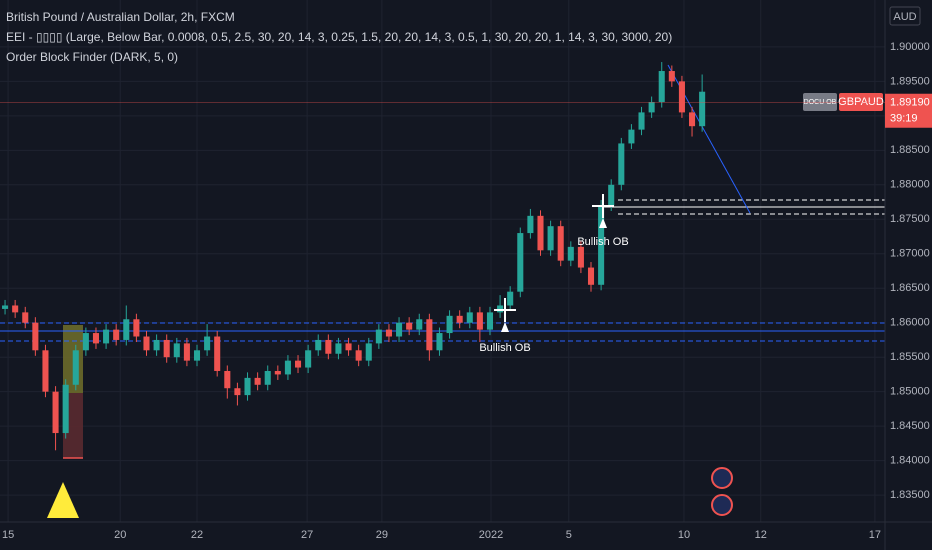  I want to click on y-tick-label: 1.88500, so click(910, 150).